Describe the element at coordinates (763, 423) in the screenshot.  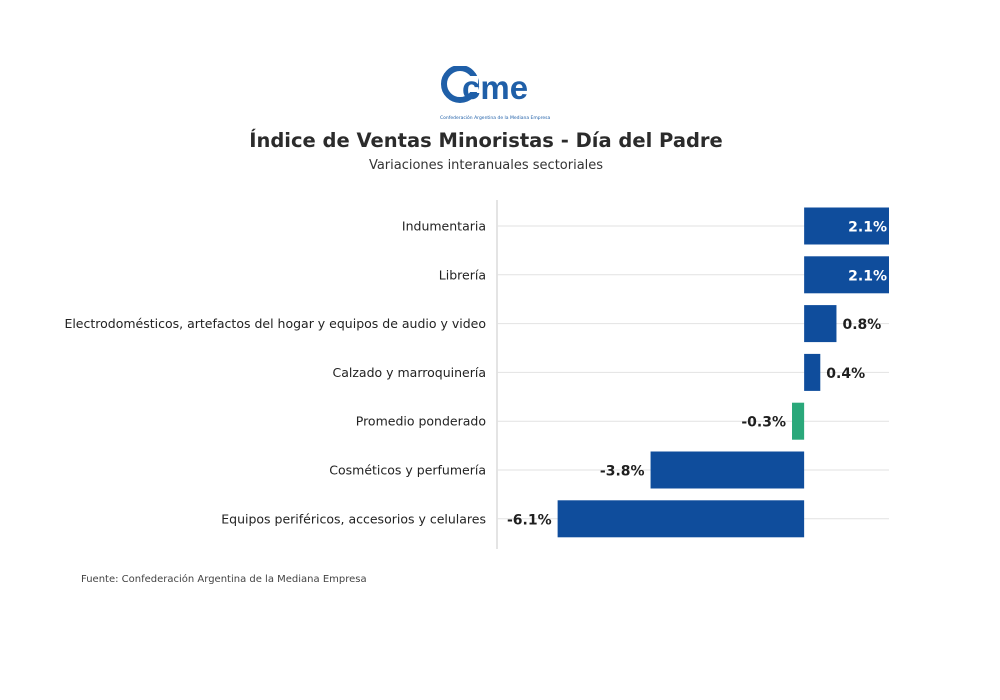
I see `value-label: -0.3%` at that location.